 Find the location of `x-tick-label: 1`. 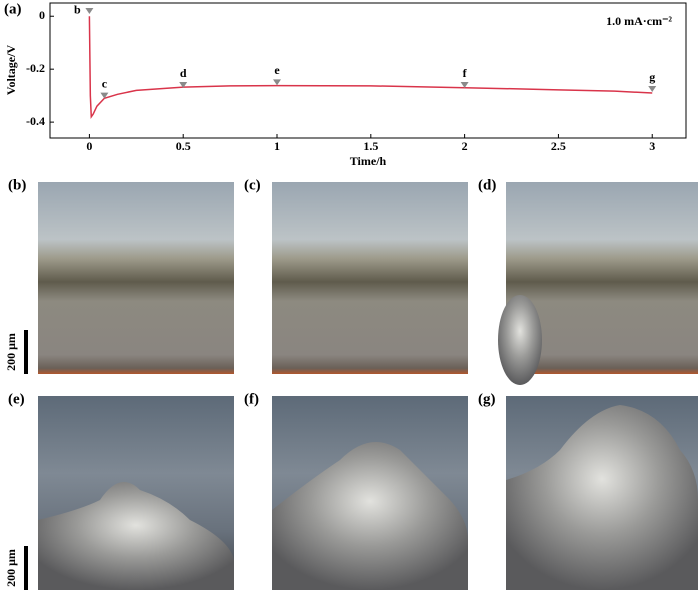

x-tick-label: 1 is located at coordinates (277, 146).